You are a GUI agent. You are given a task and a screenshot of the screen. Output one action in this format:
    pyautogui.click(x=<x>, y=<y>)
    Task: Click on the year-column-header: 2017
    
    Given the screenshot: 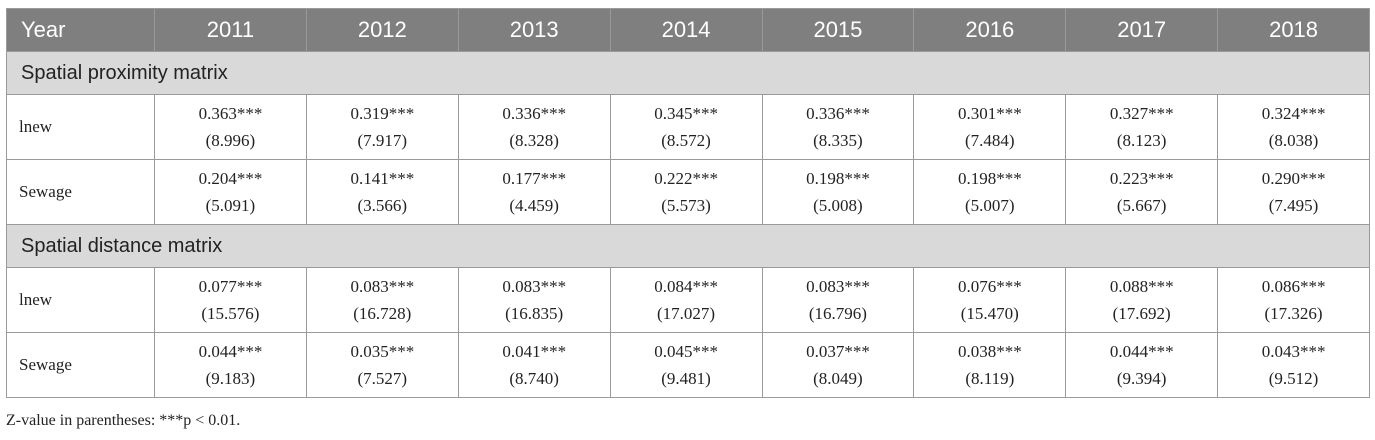 What is the action you would take?
    pyautogui.click(x=1142, y=30)
    